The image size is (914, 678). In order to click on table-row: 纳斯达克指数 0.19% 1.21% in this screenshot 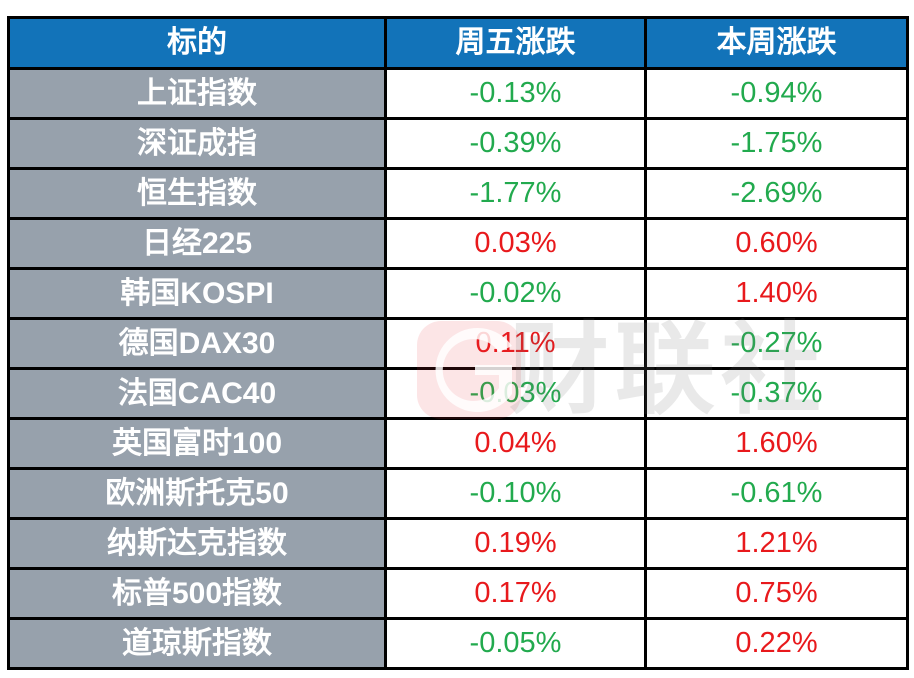, I will do `click(458, 543)`.